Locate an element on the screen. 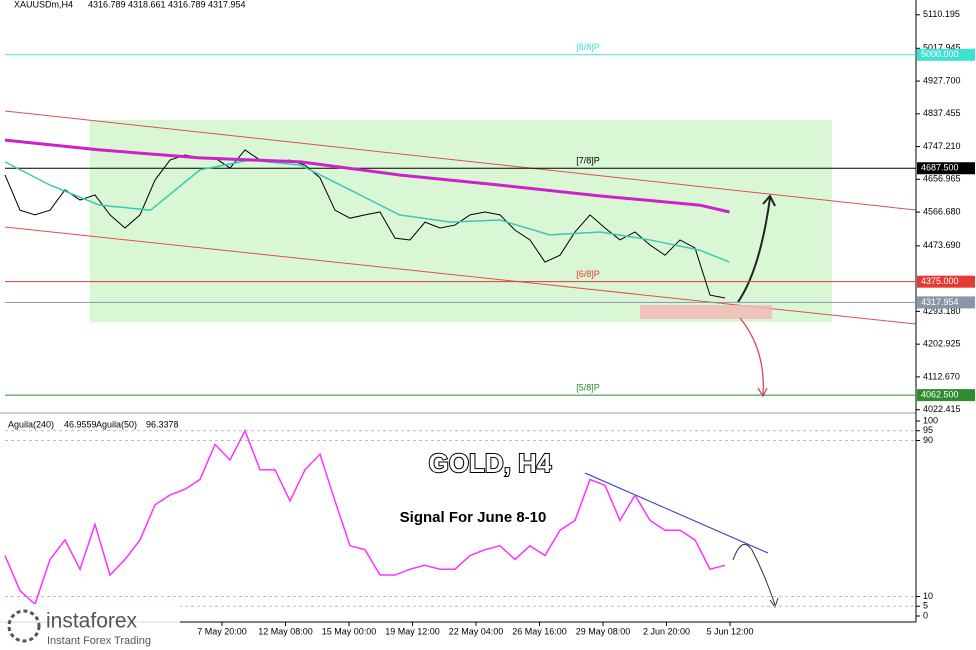 The image size is (976, 650). x-tick-label: 29 May 08:00 is located at coordinates (603, 631).